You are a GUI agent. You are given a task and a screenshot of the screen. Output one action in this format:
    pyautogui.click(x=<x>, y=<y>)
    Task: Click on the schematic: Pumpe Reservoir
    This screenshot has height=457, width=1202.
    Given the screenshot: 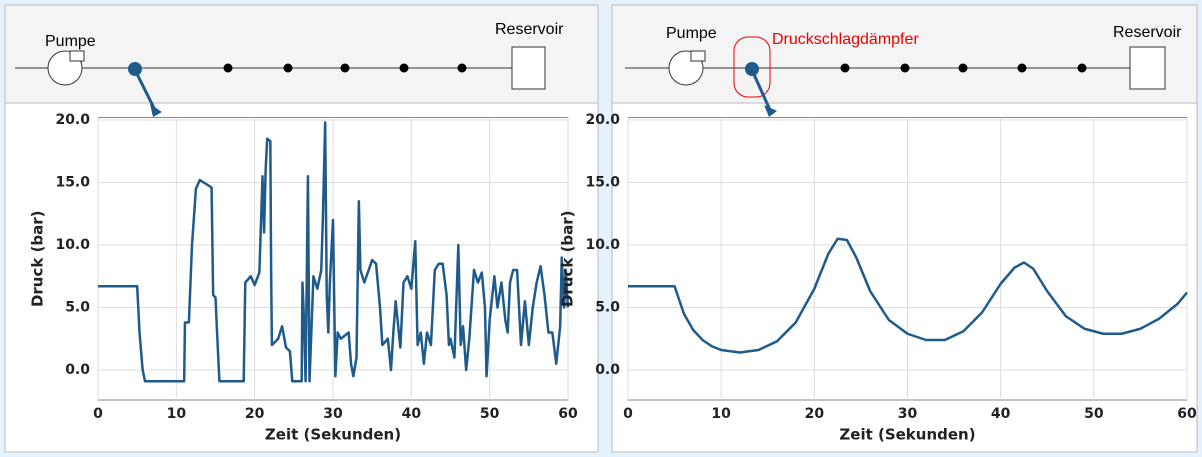 What is the action you would take?
    pyautogui.click(x=289, y=69)
    